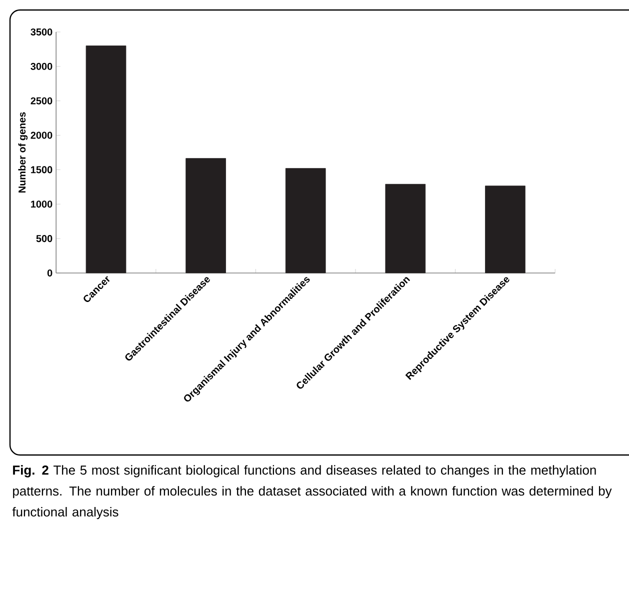  I want to click on y-tick-label: 2500, so click(41, 100).